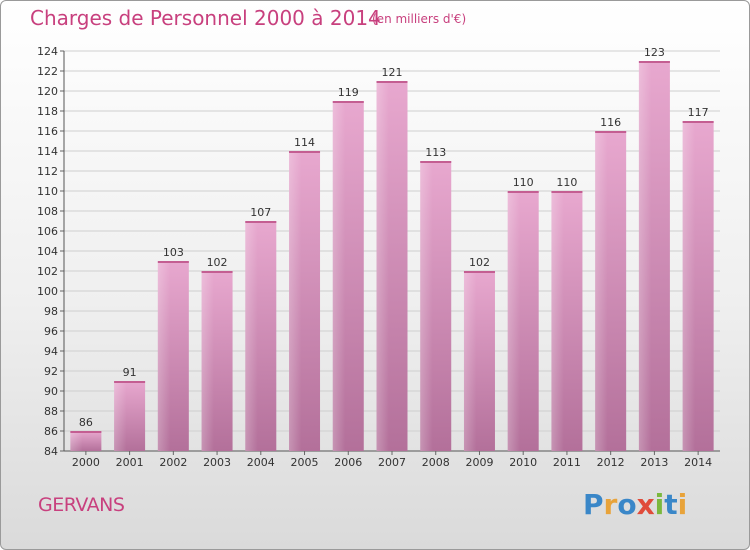 This screenshot has height=550, width=750. Describe the element at coordinates (305, 462) in the screenshot. I see `x-tick-label: 2005` at that location.